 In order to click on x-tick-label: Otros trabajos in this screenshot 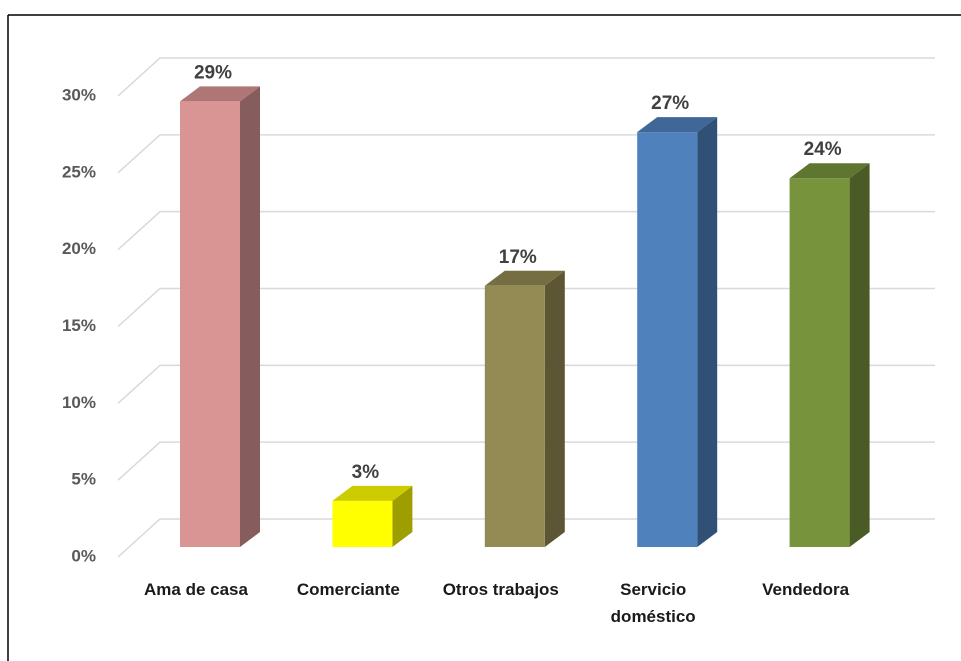, I will do `click(500, 589)`.